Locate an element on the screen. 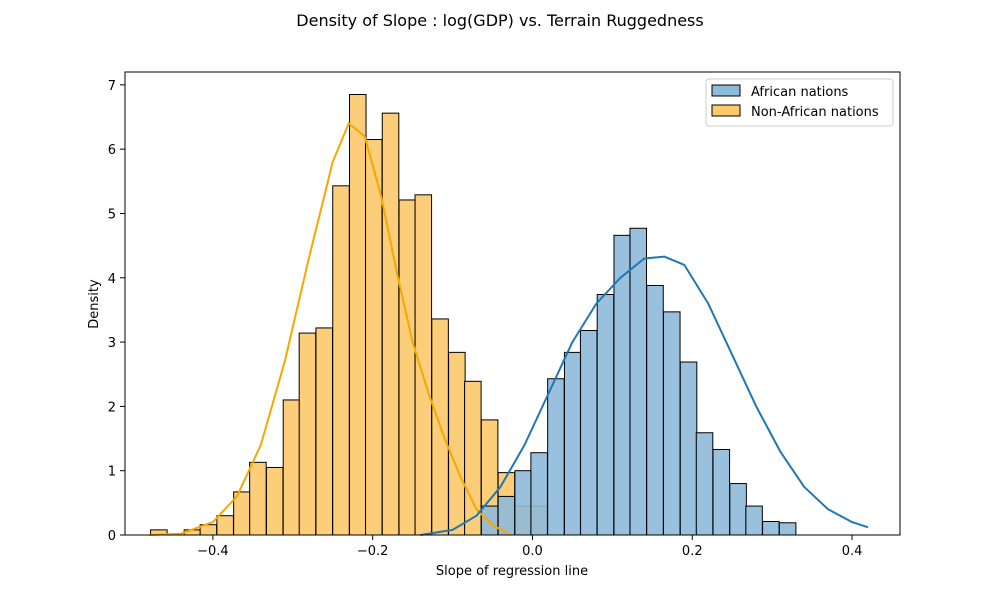 This screenshot has height=600, width=1000. legend-swatch-non-african is located at coordinates (726, 110).